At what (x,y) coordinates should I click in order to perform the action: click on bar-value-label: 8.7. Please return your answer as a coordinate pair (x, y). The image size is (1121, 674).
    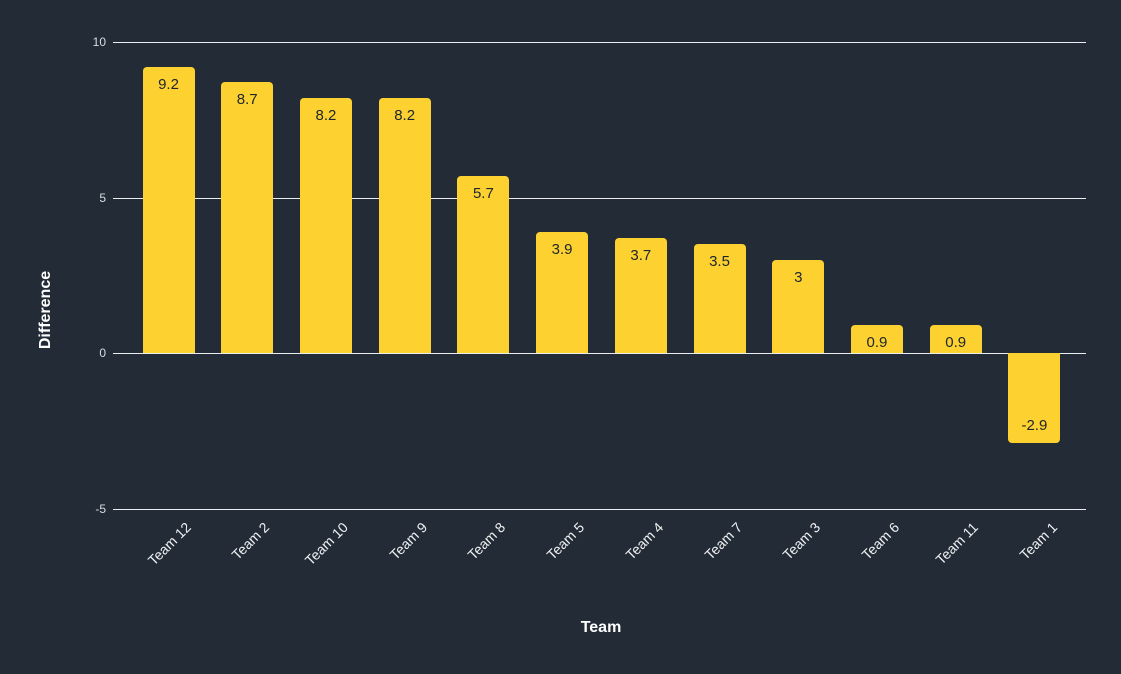
    Looking at the image, I should click on (247, 100).